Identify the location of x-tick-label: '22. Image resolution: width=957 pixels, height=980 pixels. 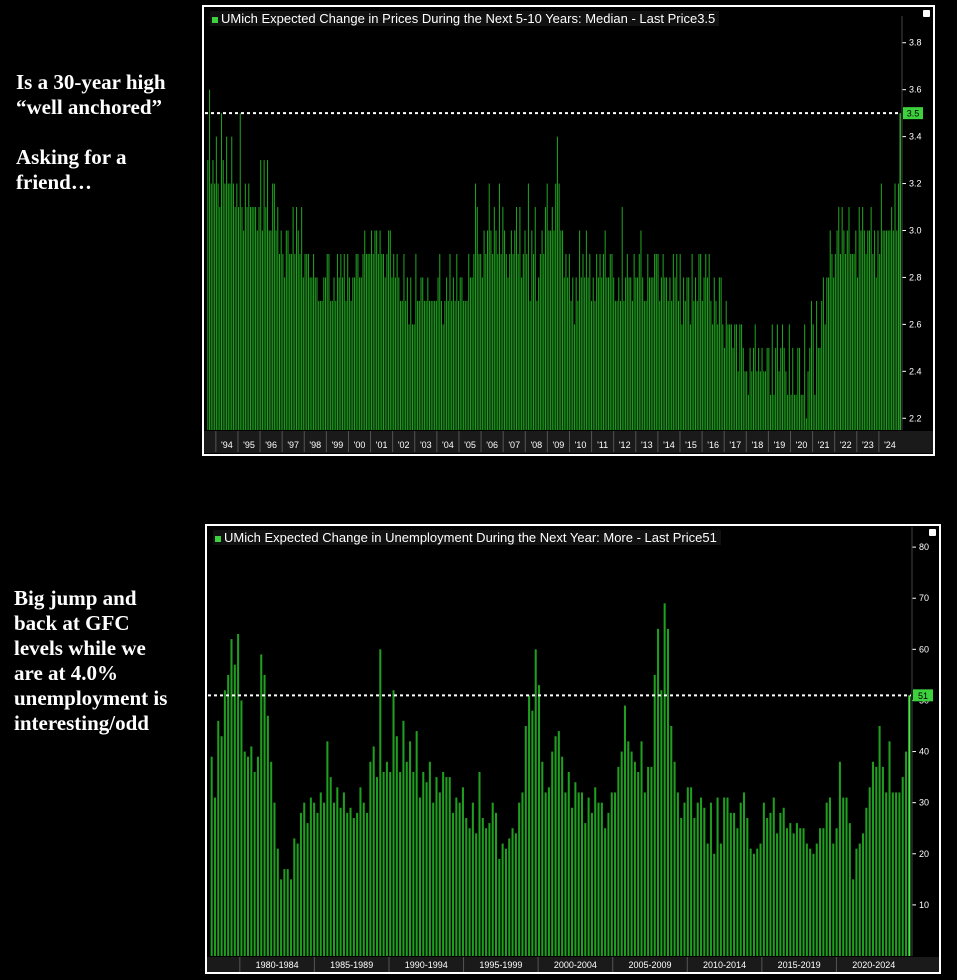
(846, 445).